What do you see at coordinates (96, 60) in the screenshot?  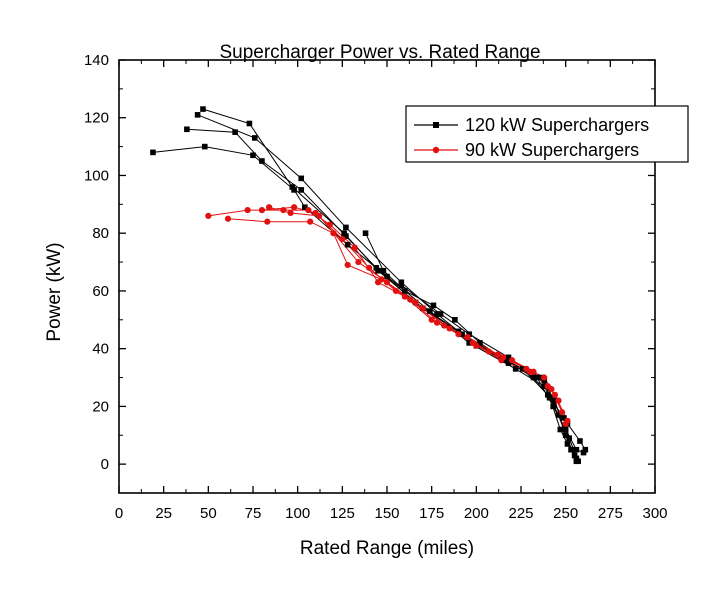 I see `y-tick-label: 140` at bounding box center [96, 60].